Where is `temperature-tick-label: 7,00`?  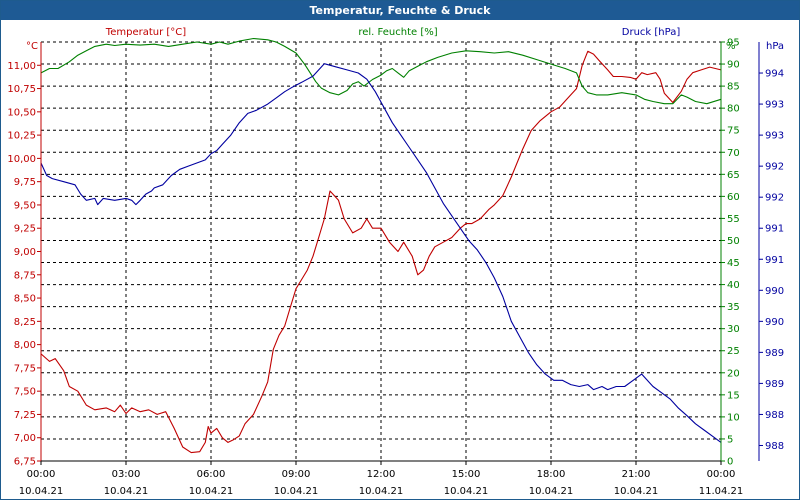 temperature-tick-label: 7,00 is located at coordinates (25, 438).